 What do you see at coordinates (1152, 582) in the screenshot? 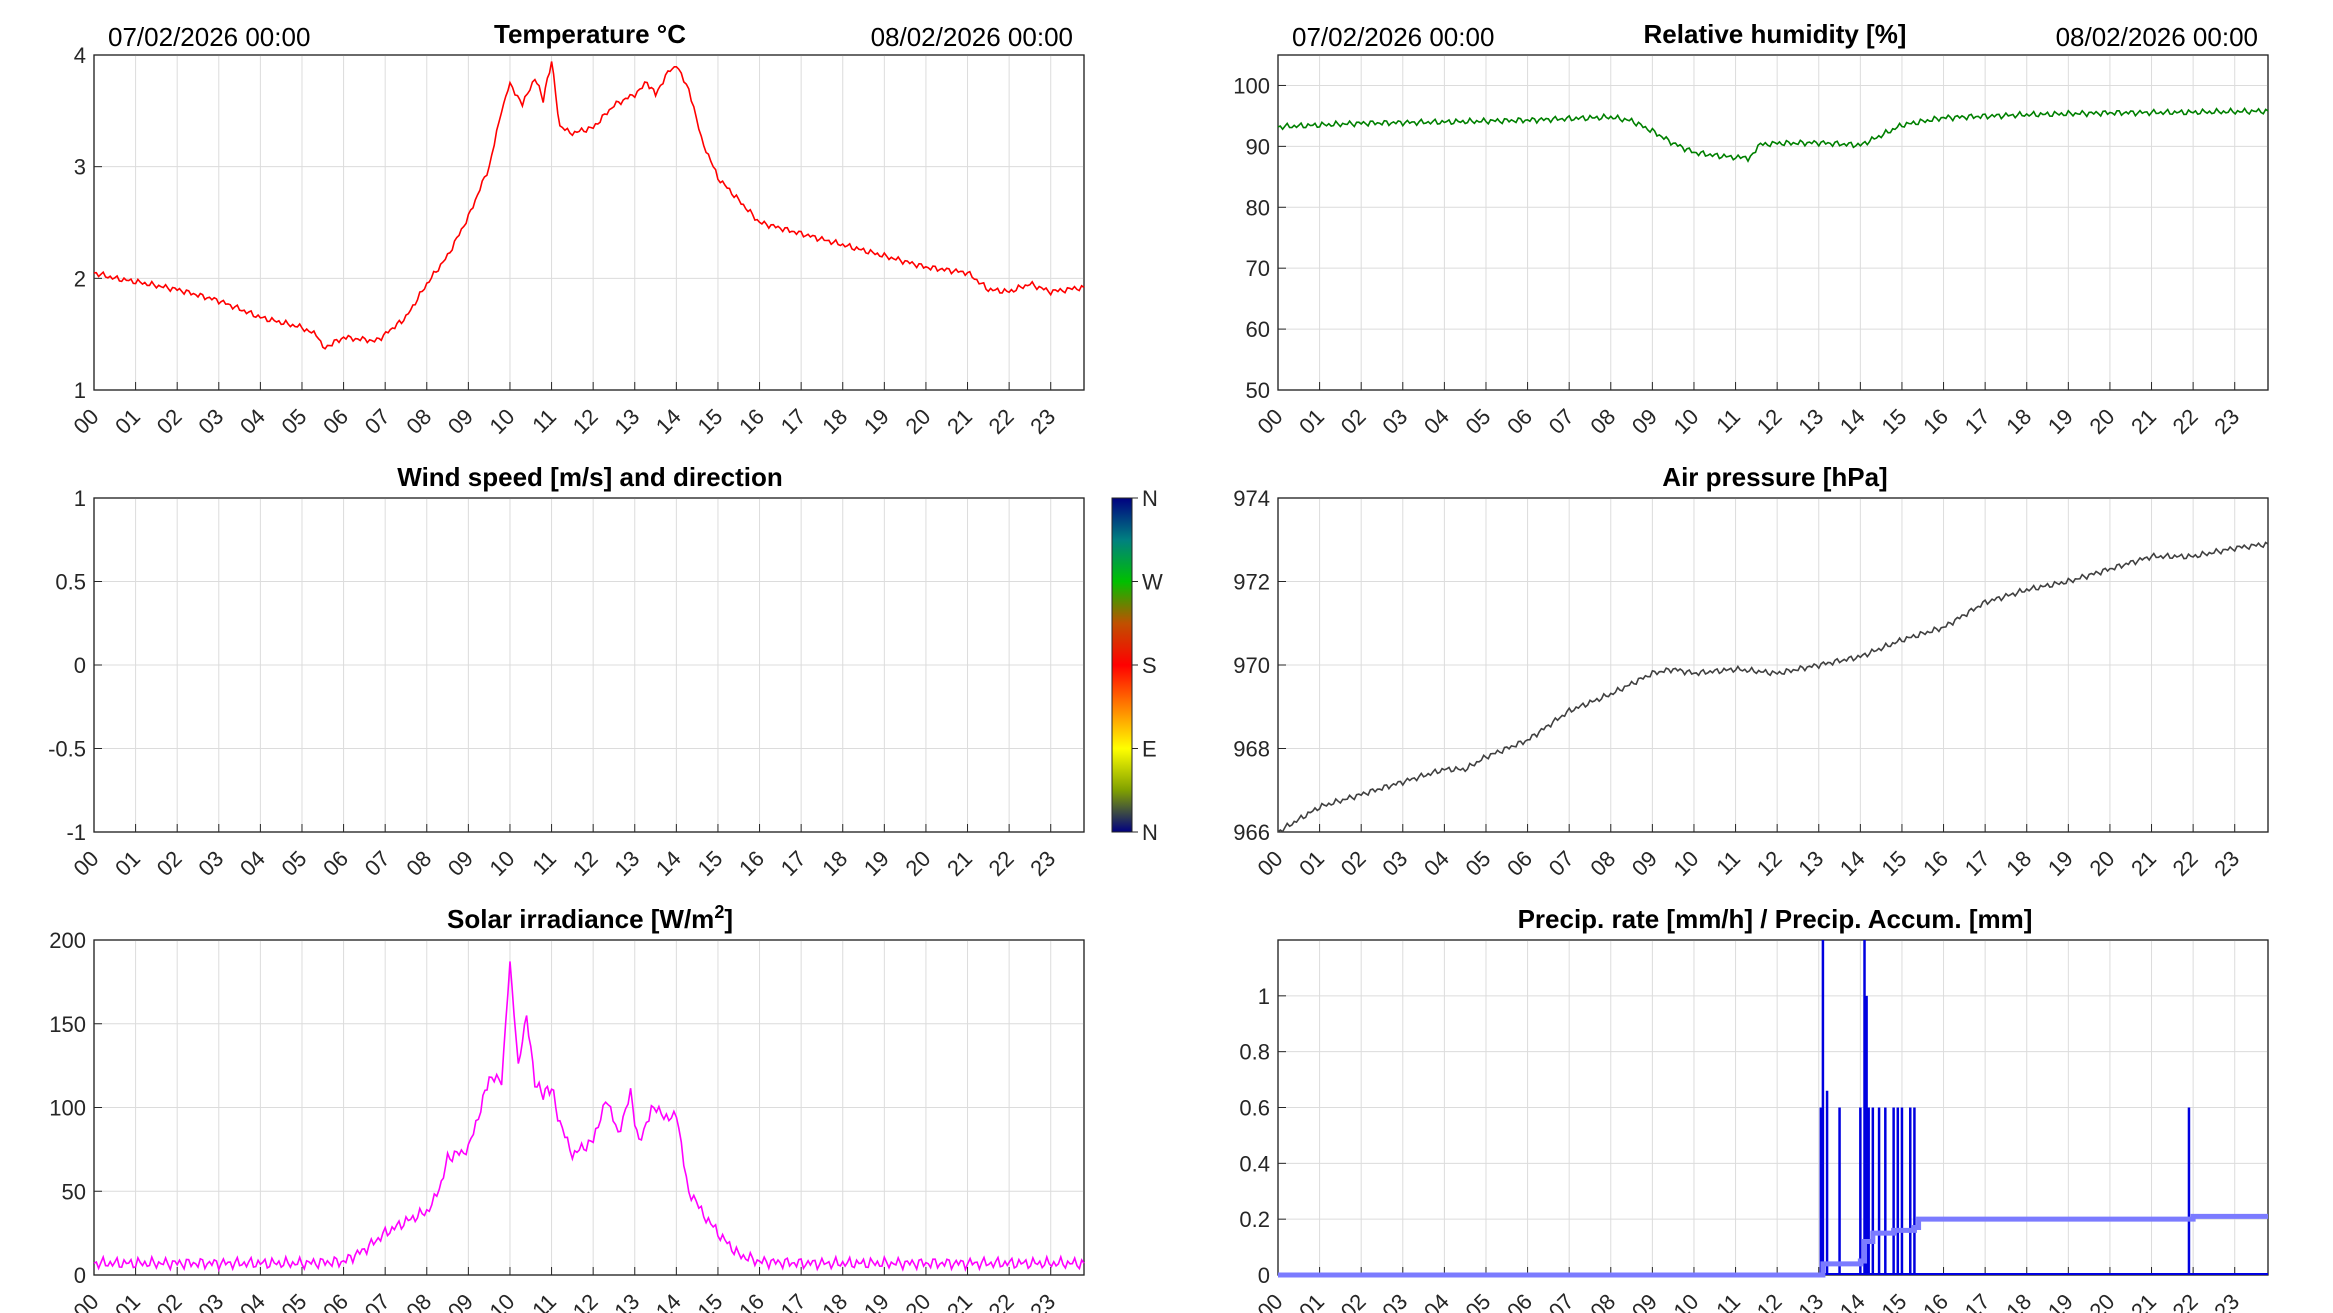
I see `colorbar-label-3: W` at bounding box center [1152, 582].